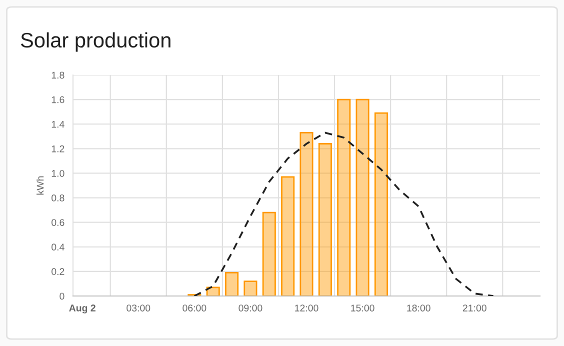  I want to click on x-tick-label: 03:00, so click(138, 308).